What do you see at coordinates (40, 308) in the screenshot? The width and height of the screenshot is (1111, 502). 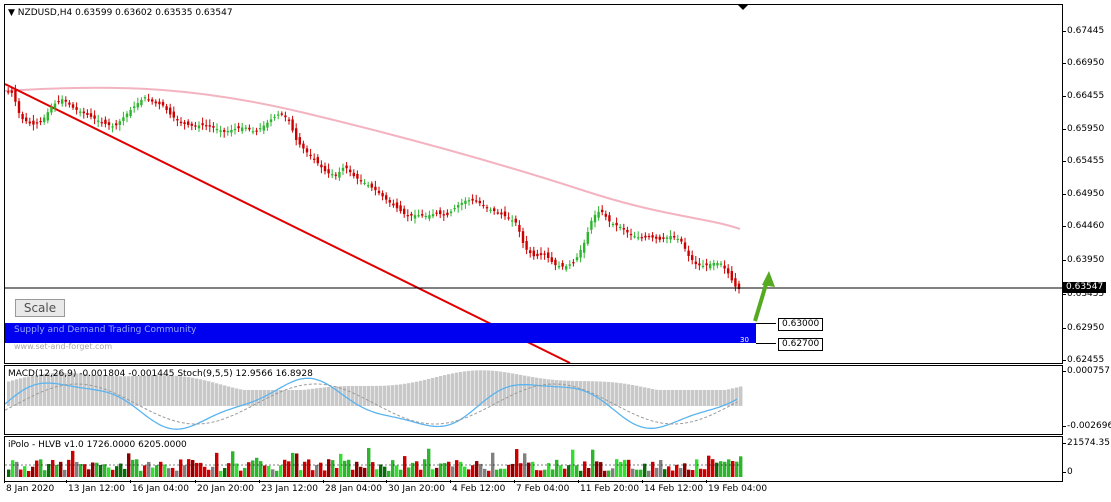 I see `scale-button: Scale` at bounding box center [40, 308].